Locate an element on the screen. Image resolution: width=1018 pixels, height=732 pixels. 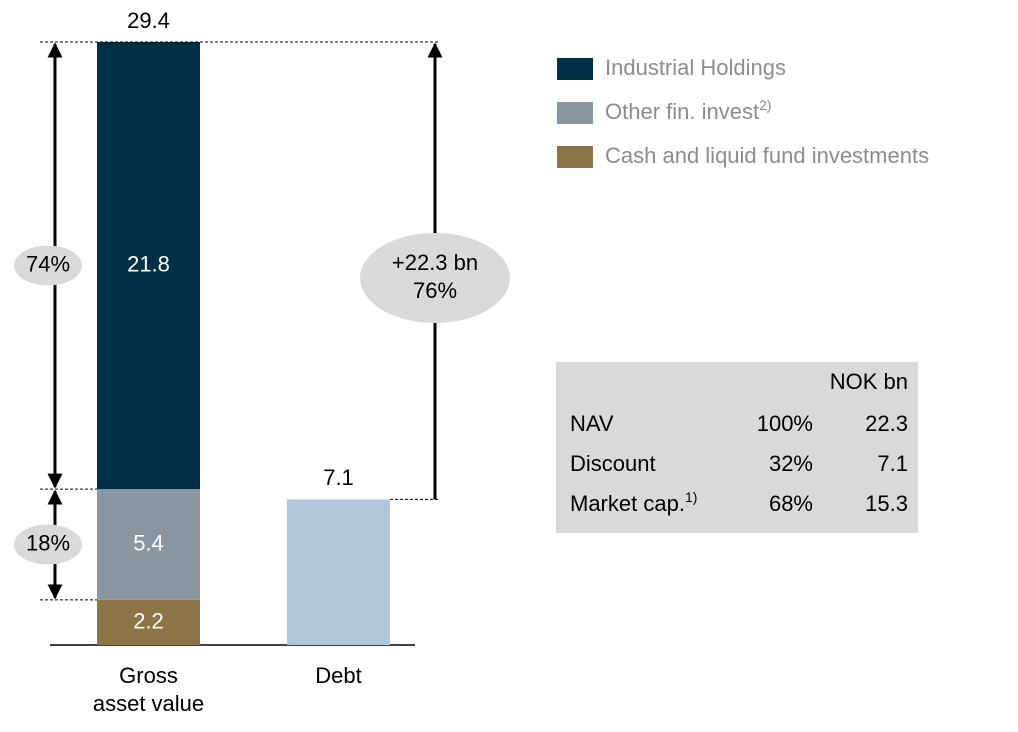
annotation-text: 74% is located at coordinates (48, 263).